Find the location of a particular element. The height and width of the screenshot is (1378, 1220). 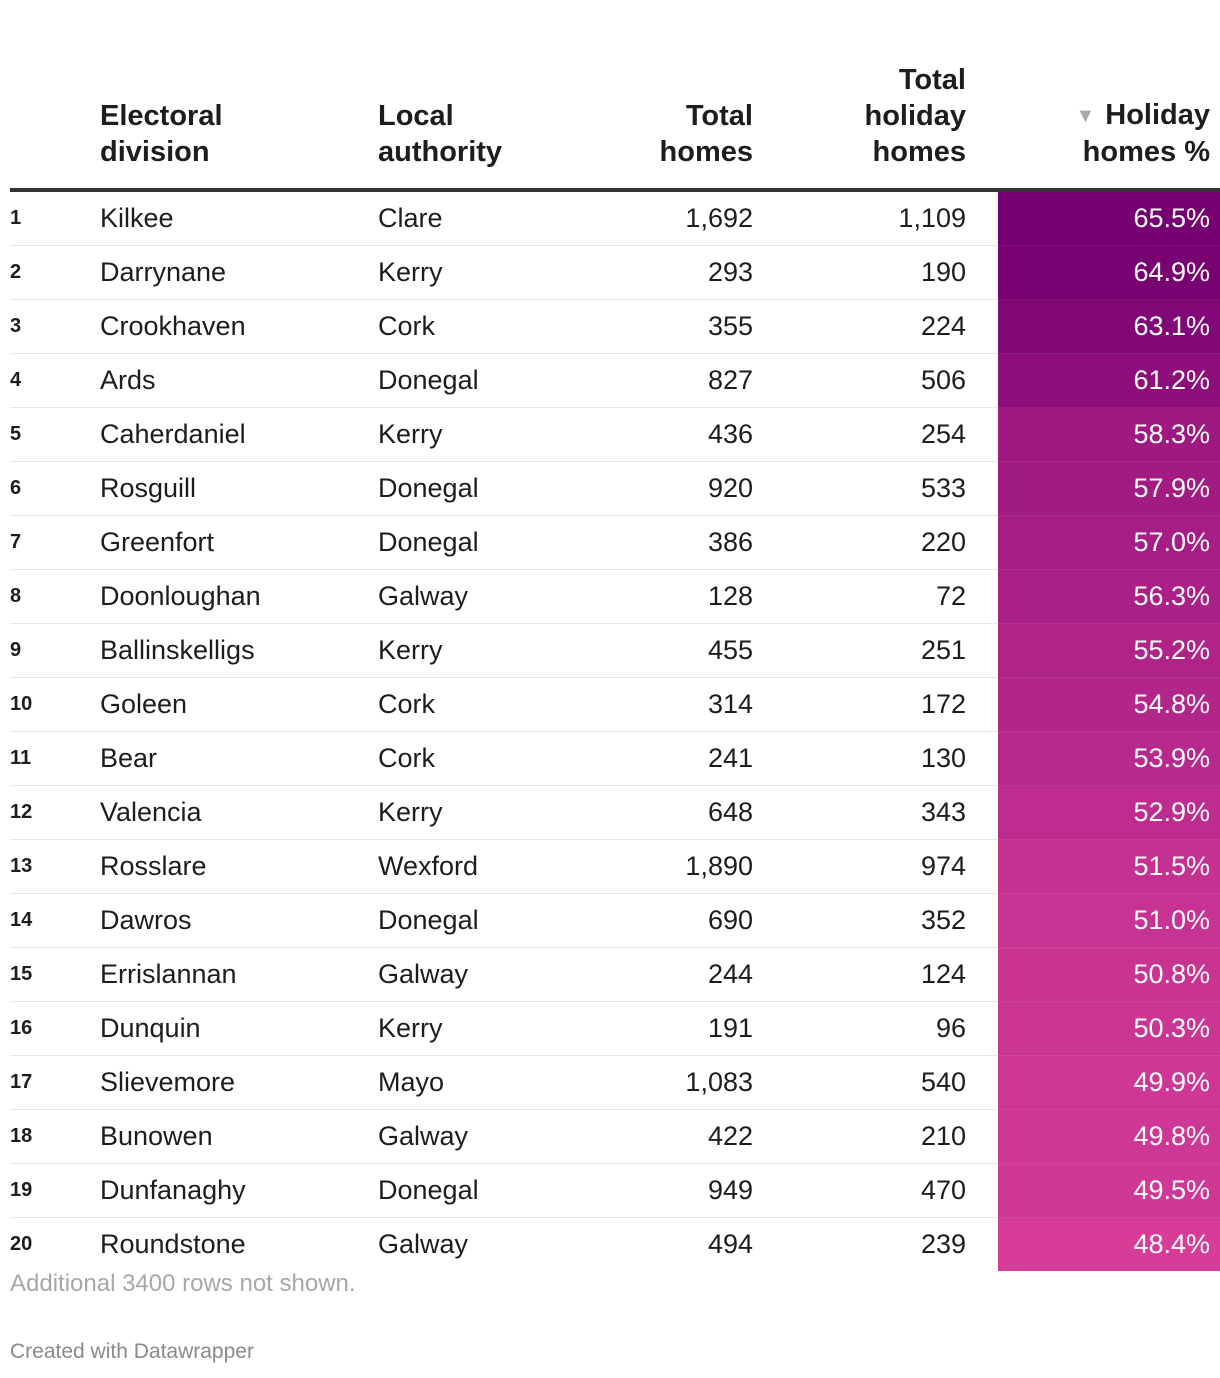

cell-electoral-division: Bunowen is located at coordinates (239, 1136).